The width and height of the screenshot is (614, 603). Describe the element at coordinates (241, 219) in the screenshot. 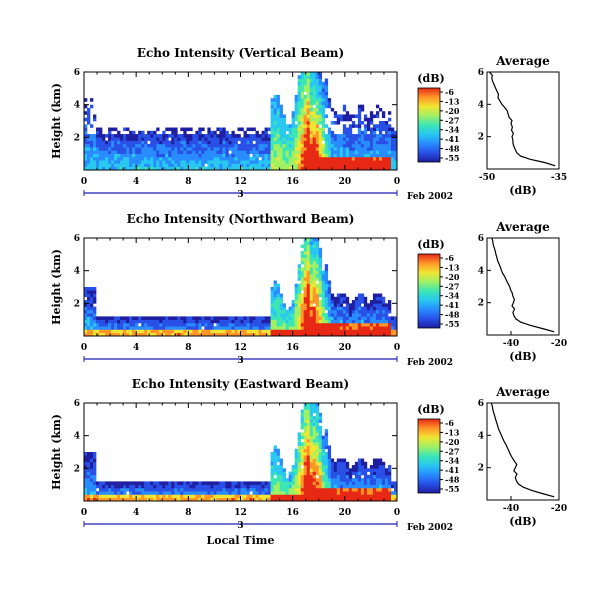

I see `panel-title: Echo Intensity (Northward Beam)` at that location.